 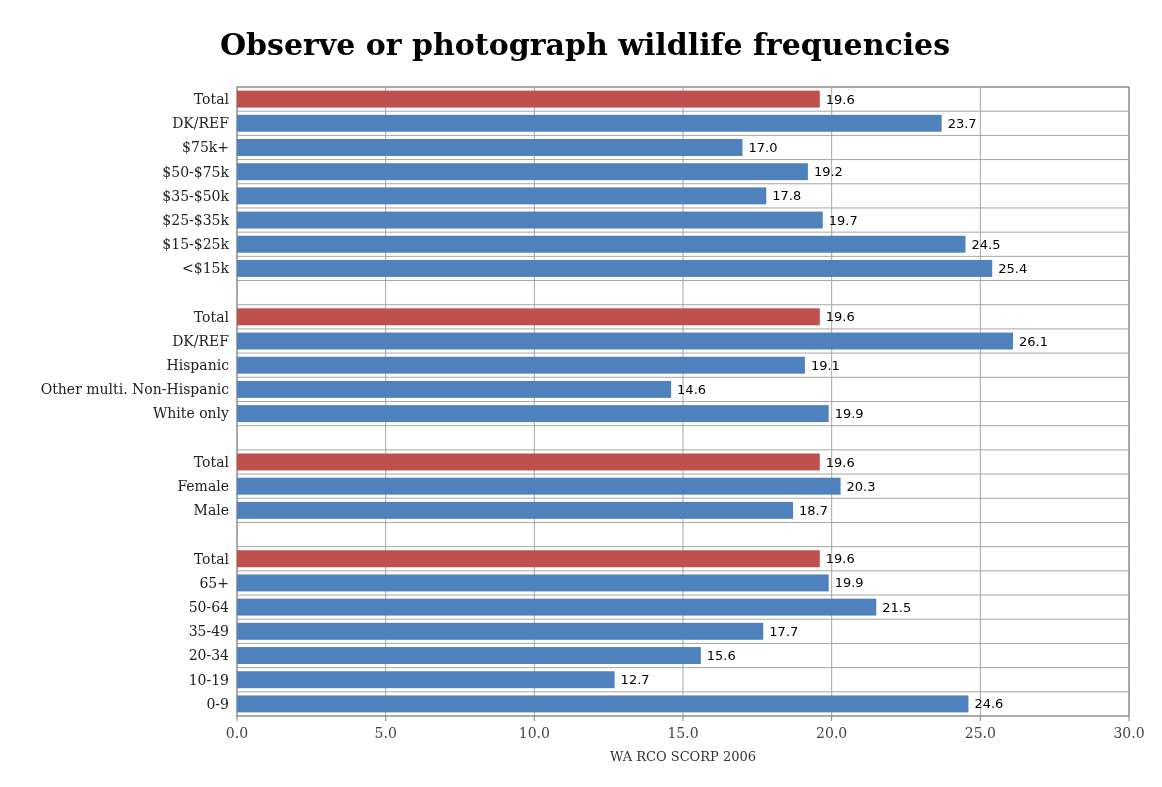 I want to click on data-label: 18.7, so click(x=813, y=510).